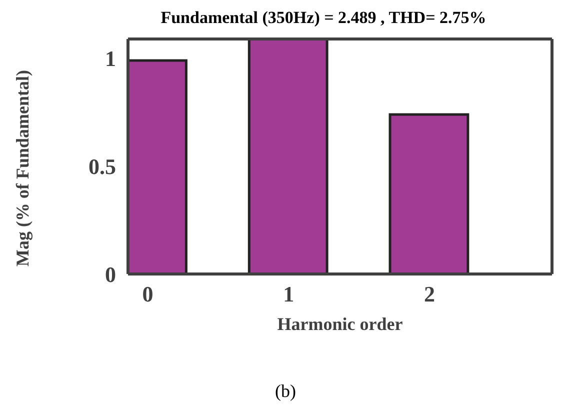 The width and height of the screenshot is (571, 418). What do you see at coordinates (110, 59) in the screenshot?
I see `y-tick-label: 1` at bounding box center [110, 59].